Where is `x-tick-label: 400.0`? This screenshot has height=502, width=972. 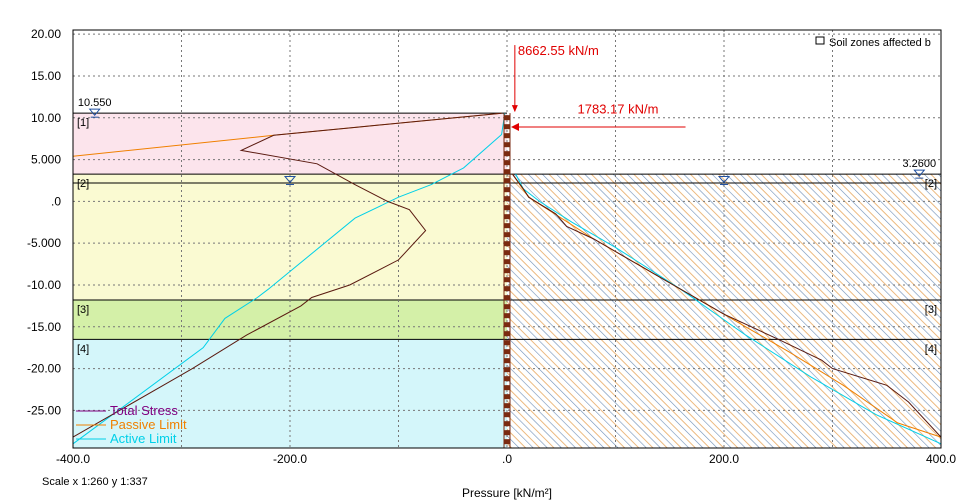 x-tick-label: 400.0 is located at coordinates (941, 459).